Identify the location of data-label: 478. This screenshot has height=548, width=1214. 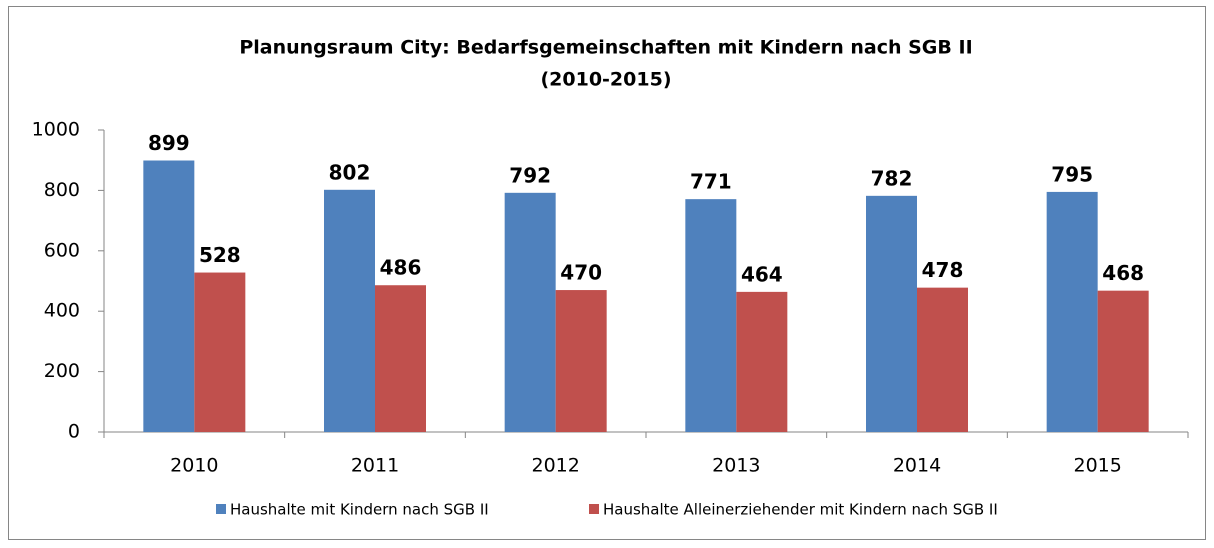
(943, 270).